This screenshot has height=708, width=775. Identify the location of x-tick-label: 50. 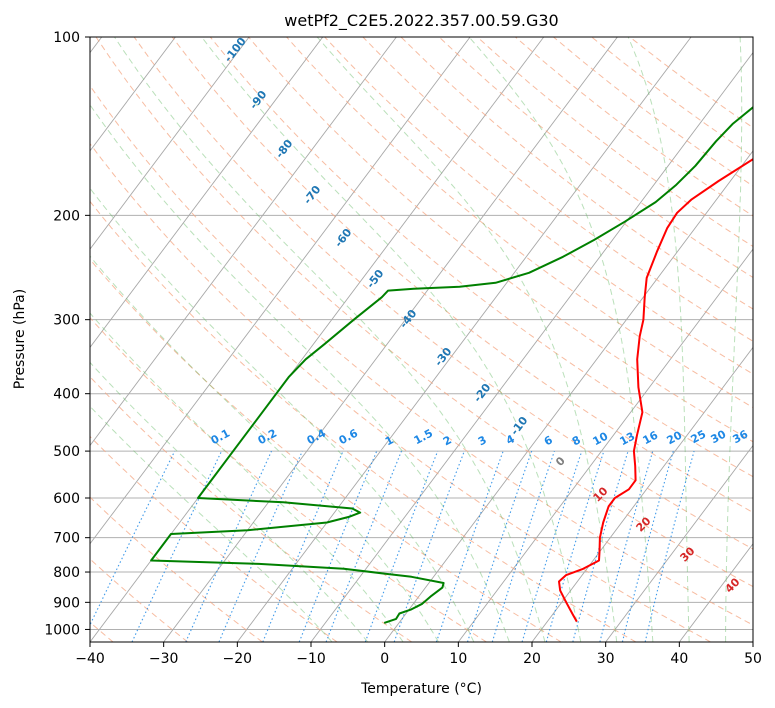
(753, 659).